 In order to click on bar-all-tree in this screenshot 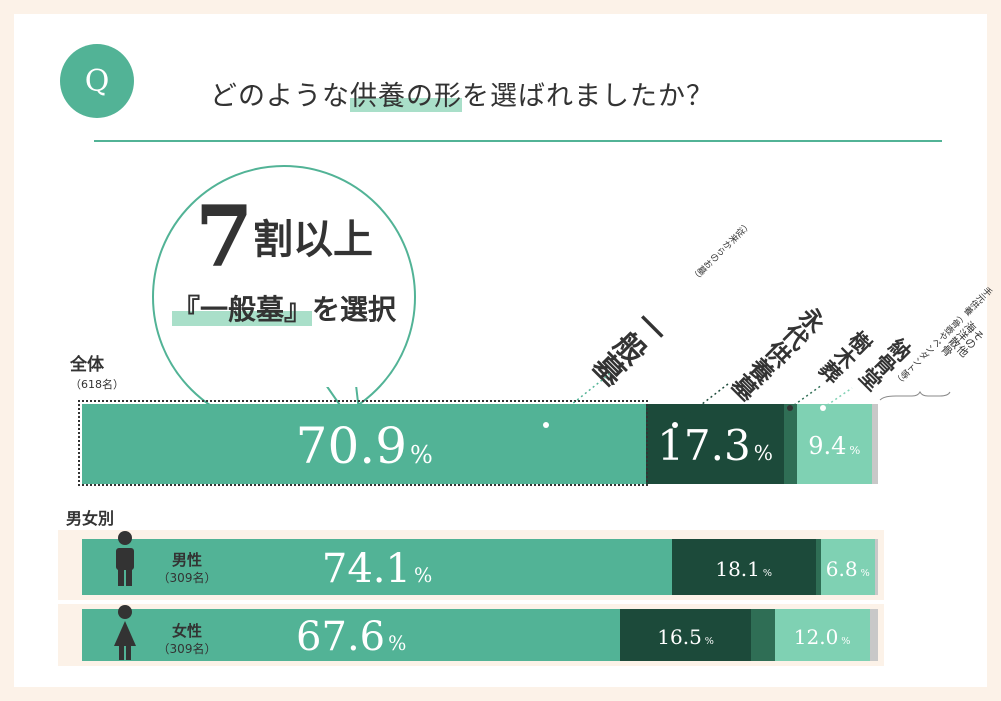, I will do `click(790, 444)`.